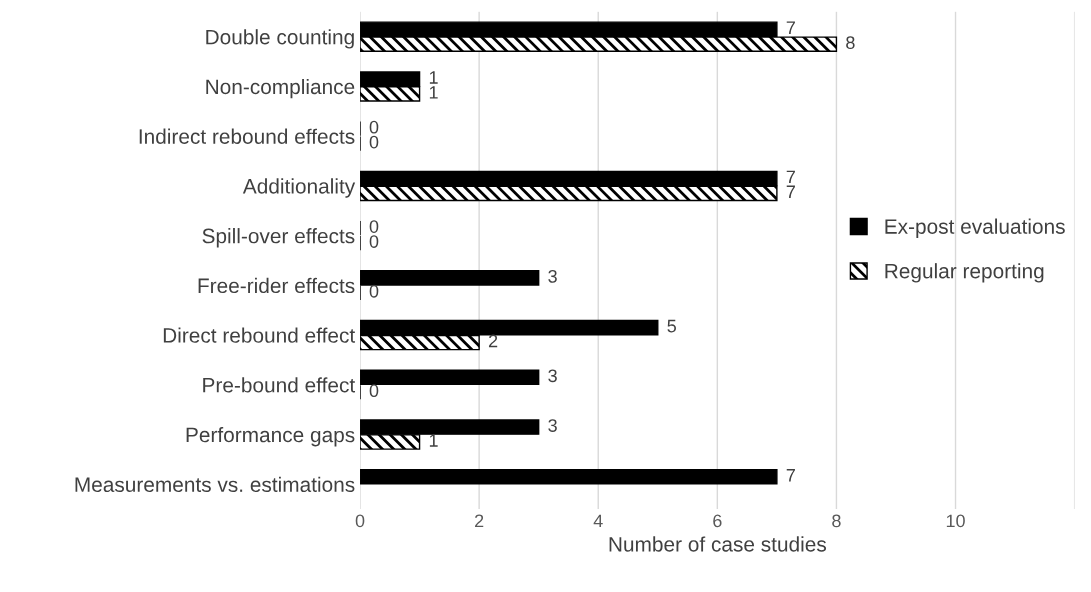  I want to click on y-tick-label: Additionality, so click(299, 188).